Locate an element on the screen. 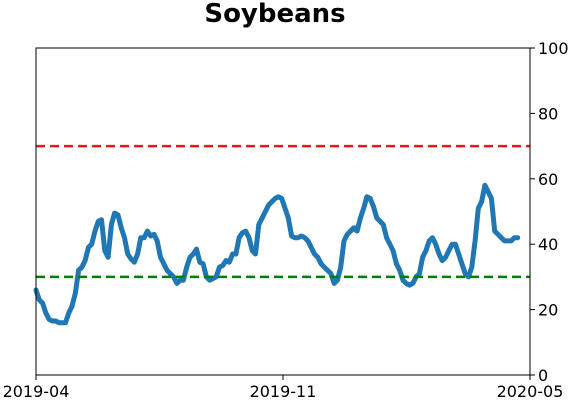  y-tick-label: 80 is located at coordinates (548, 113).